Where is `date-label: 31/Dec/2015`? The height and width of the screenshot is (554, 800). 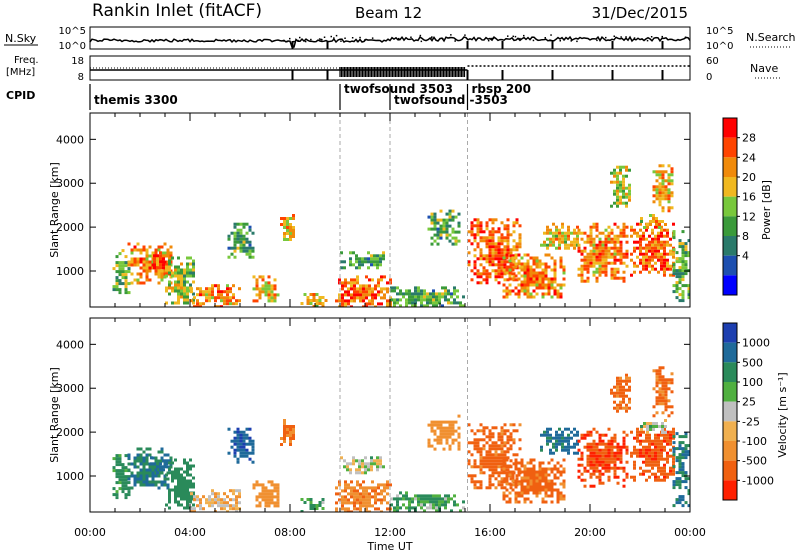
date-label: 31/Dec/2015 is located at coordinates (640, 13).